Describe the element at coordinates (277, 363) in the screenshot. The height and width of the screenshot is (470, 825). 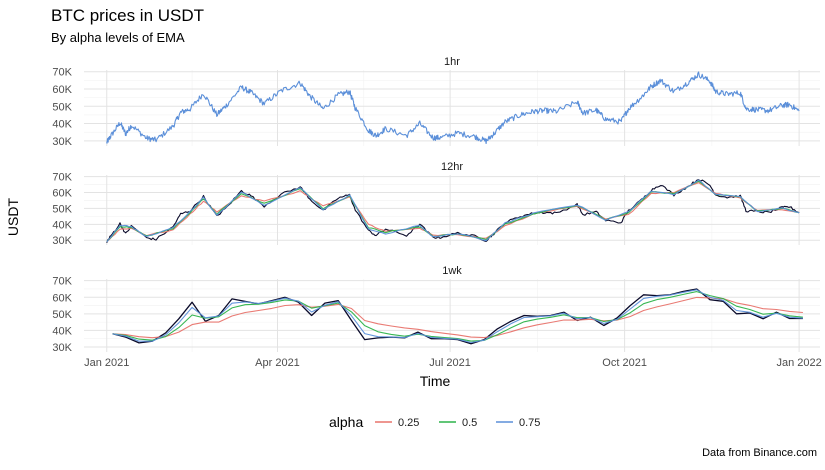
I see `x-tick-label: Apr 2021` at that location.